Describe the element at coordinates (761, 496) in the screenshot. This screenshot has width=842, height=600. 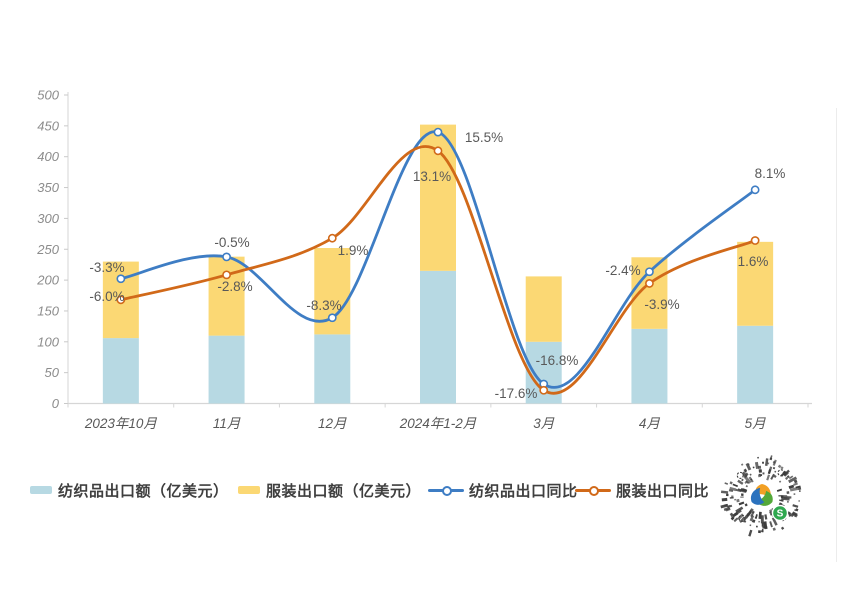
I see `qr-code: S` at that location.